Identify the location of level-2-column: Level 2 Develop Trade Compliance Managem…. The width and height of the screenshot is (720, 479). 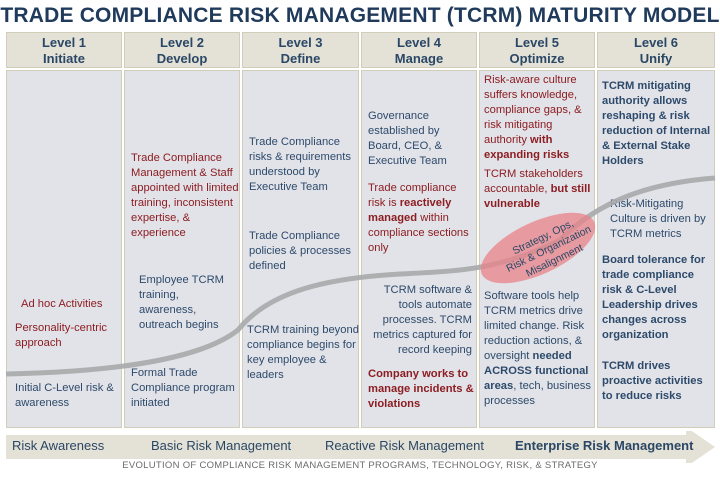
(182, 230).